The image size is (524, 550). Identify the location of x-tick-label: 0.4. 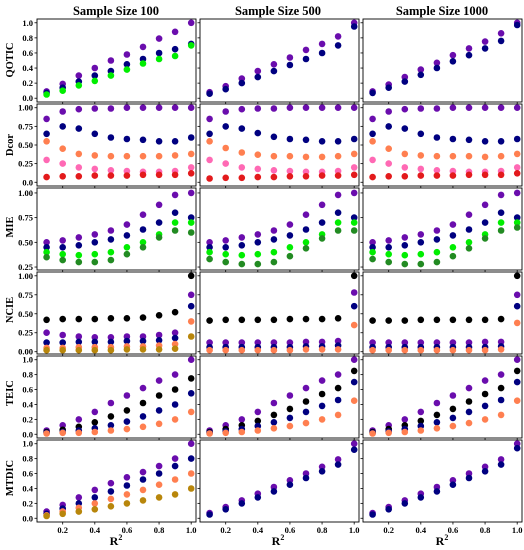
(258, 530).